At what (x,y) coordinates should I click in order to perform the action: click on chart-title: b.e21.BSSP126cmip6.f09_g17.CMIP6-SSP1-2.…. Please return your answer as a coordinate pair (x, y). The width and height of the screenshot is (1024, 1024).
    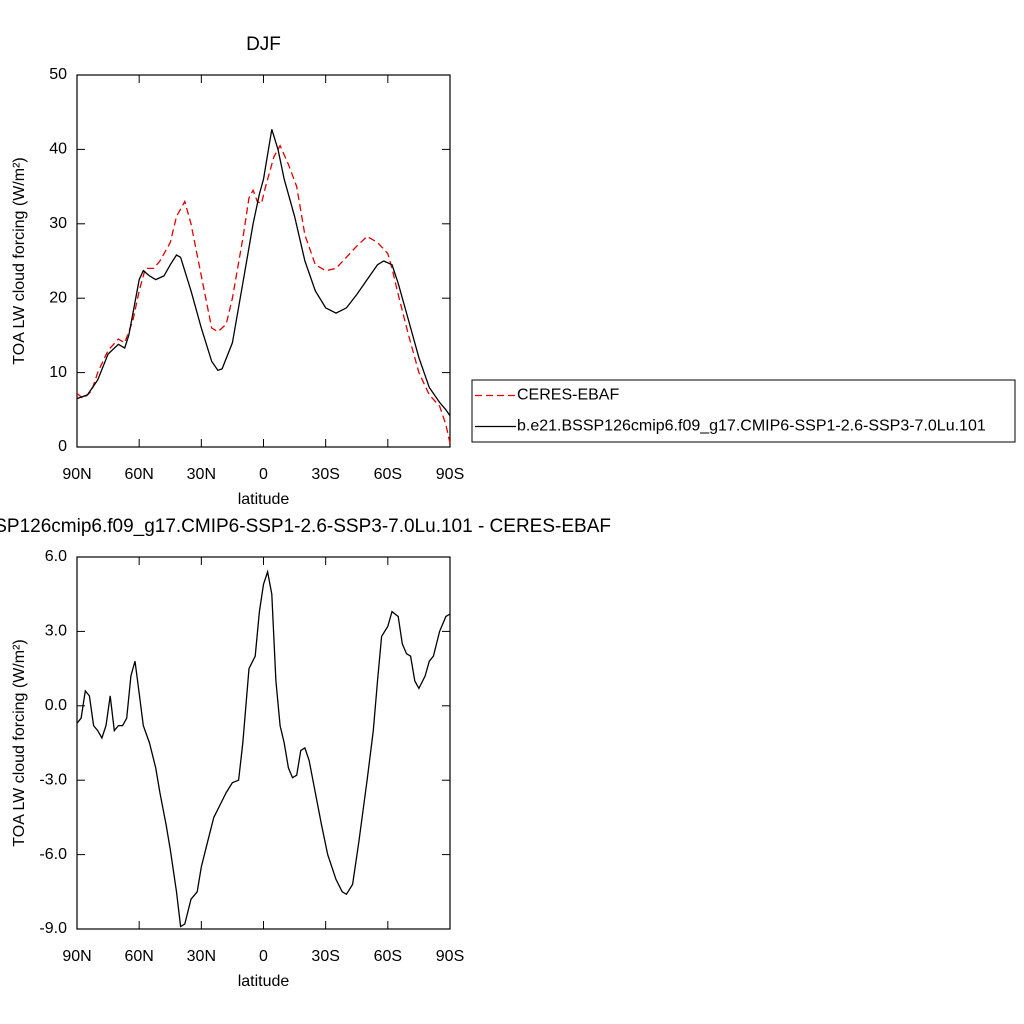
    Looking at the image, I should click on (305, 526).